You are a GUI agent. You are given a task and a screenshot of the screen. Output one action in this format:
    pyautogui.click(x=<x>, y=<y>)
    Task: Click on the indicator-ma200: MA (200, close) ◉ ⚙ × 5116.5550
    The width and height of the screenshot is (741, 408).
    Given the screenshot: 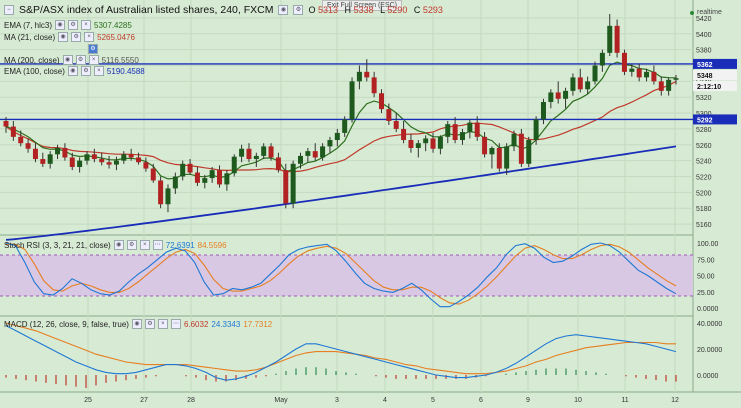 What is the action you would take?
    pyautogui.click(x=71, y=60)
    